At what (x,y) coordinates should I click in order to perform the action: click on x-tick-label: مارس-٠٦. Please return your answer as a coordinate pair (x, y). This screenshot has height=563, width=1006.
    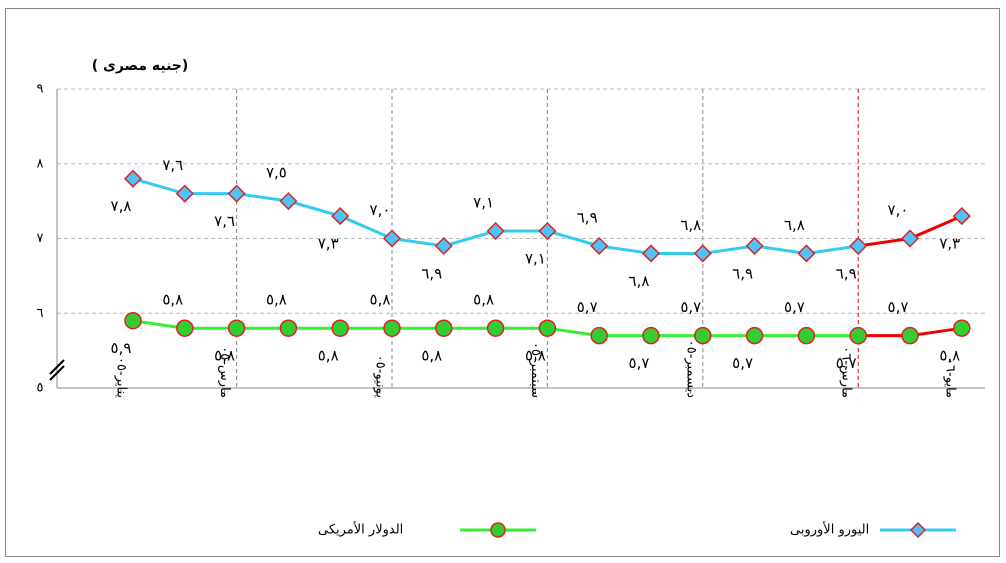
    Looking at the image, I should click on (846, 372).